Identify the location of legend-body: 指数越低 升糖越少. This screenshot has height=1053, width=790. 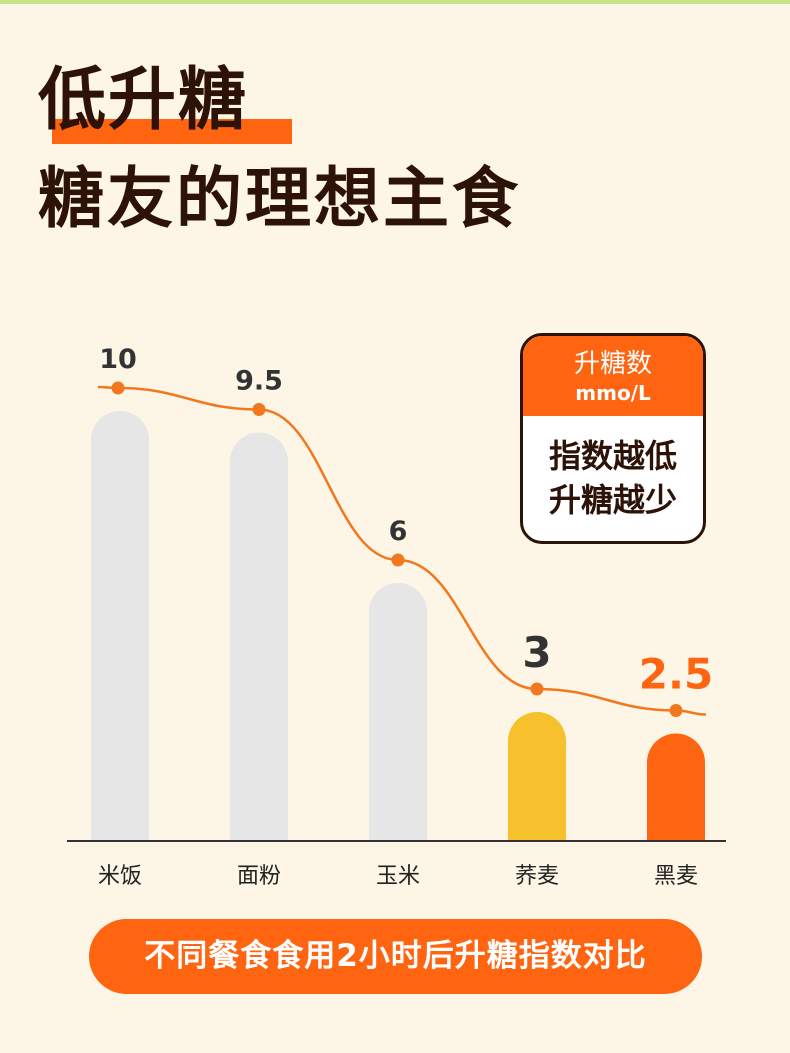
(613, 469).